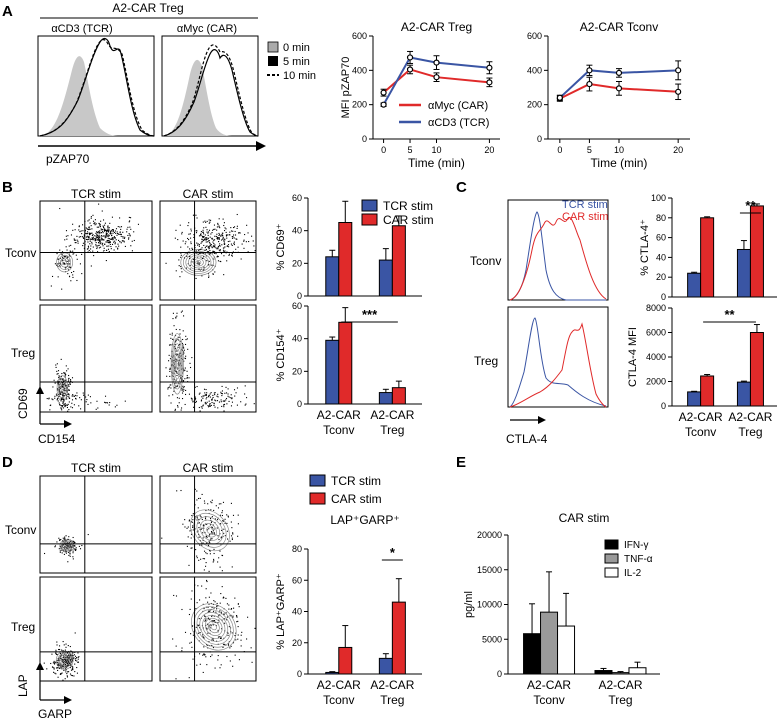 The width and height of the screenshot is (777, 721). I want to click on panel-letter-a: A, so click(7, 11).